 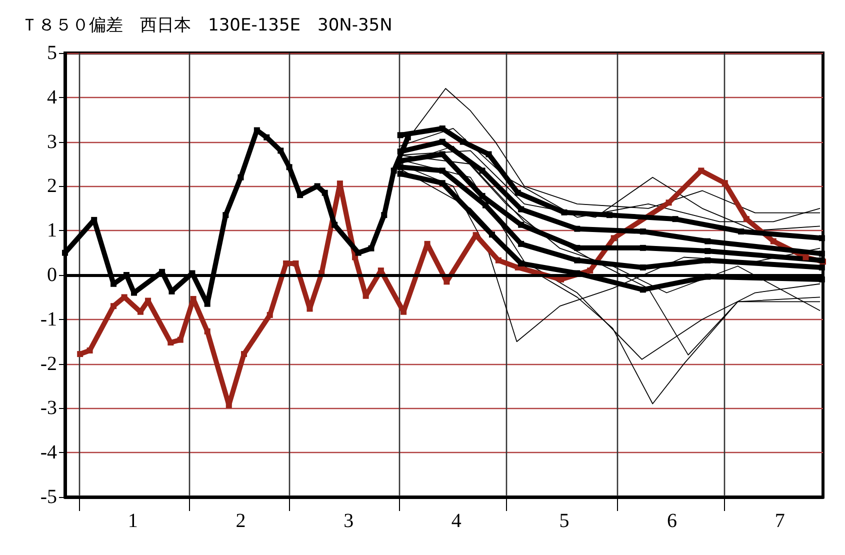 I want to click on x-tick-label: 4, so click(x=456, y=521).